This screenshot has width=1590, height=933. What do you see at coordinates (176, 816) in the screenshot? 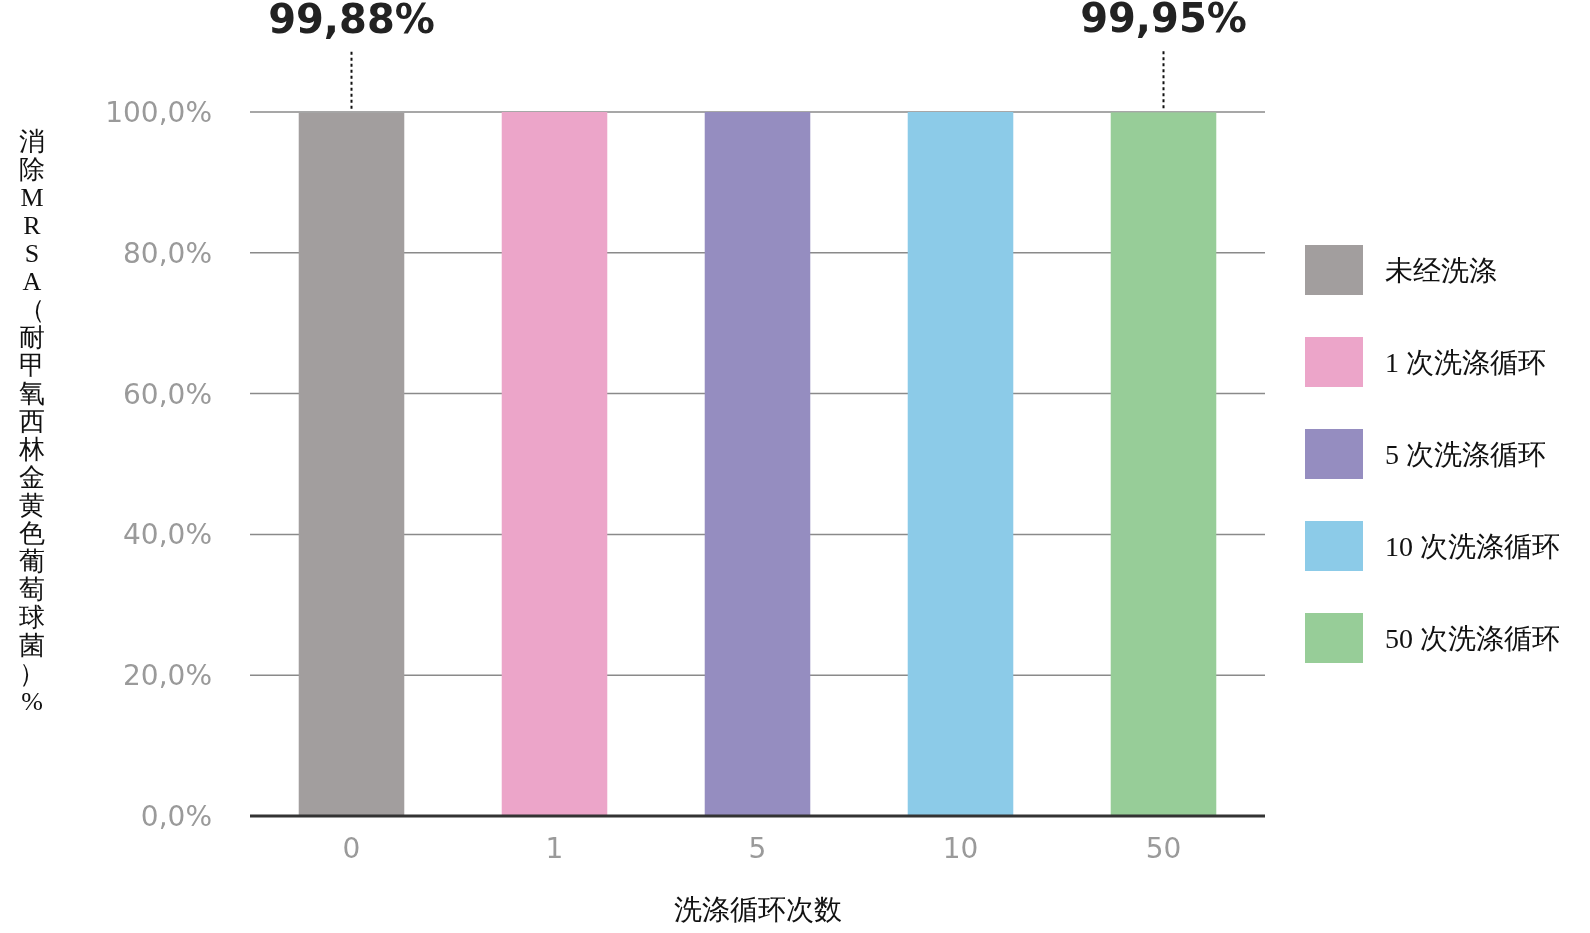
I see `y-tick-label: 0,0%` at bounding box center [176, 816].